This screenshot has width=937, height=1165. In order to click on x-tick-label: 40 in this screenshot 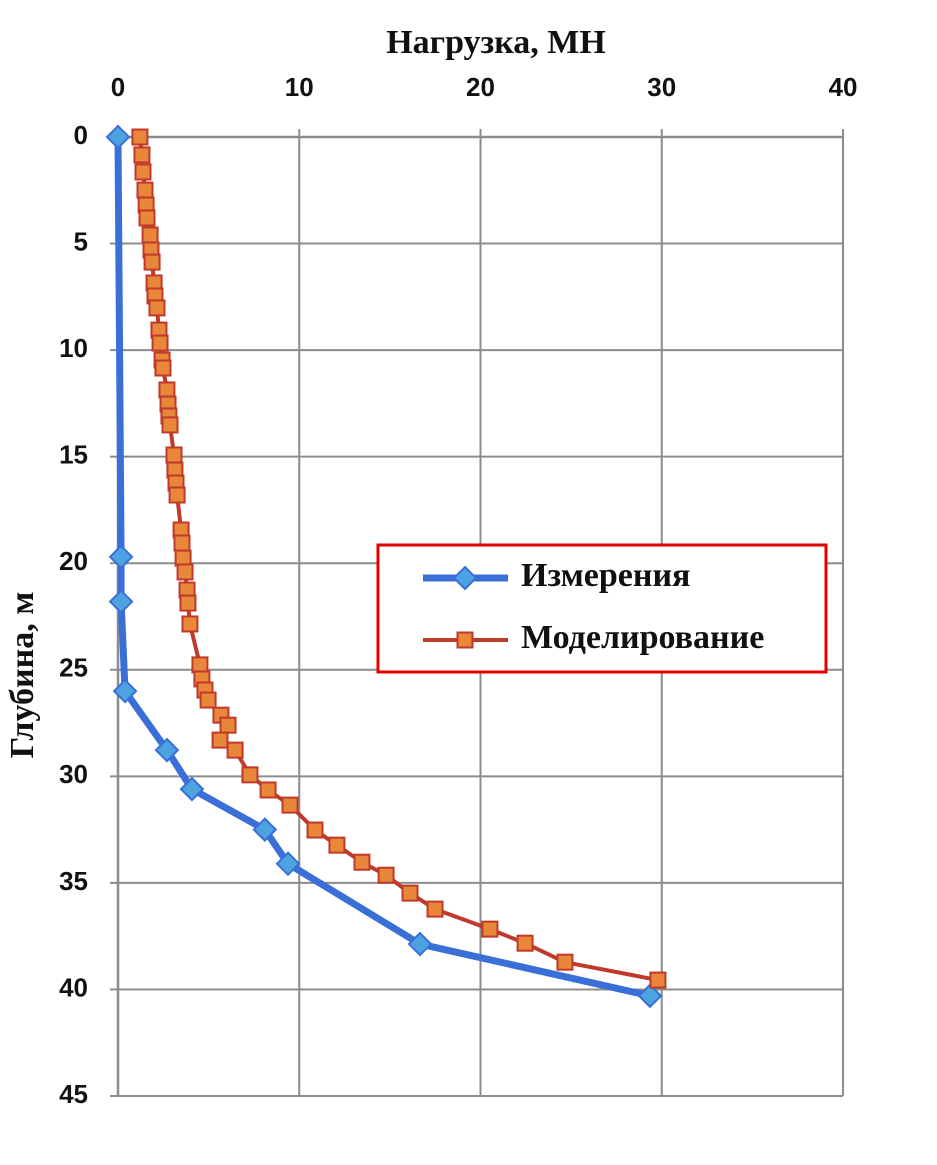, I will do `click(843, 87)`.